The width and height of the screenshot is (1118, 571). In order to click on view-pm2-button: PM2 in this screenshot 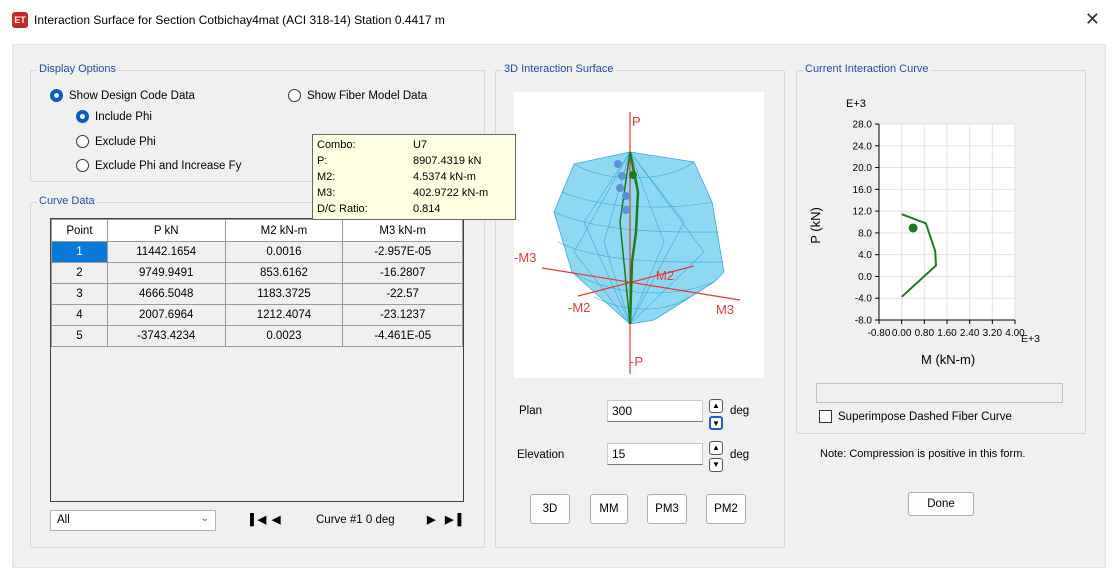, I will do `click(726, 509)`.